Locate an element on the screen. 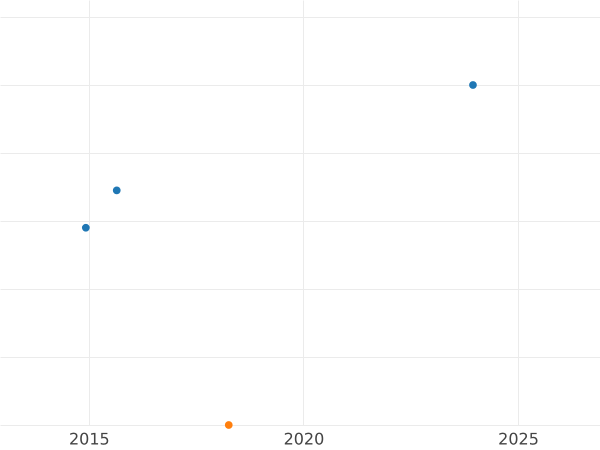 The width and height of the screenshot is (600, 450). x-tick-label: 2015 is located at coordinates (89, 439).